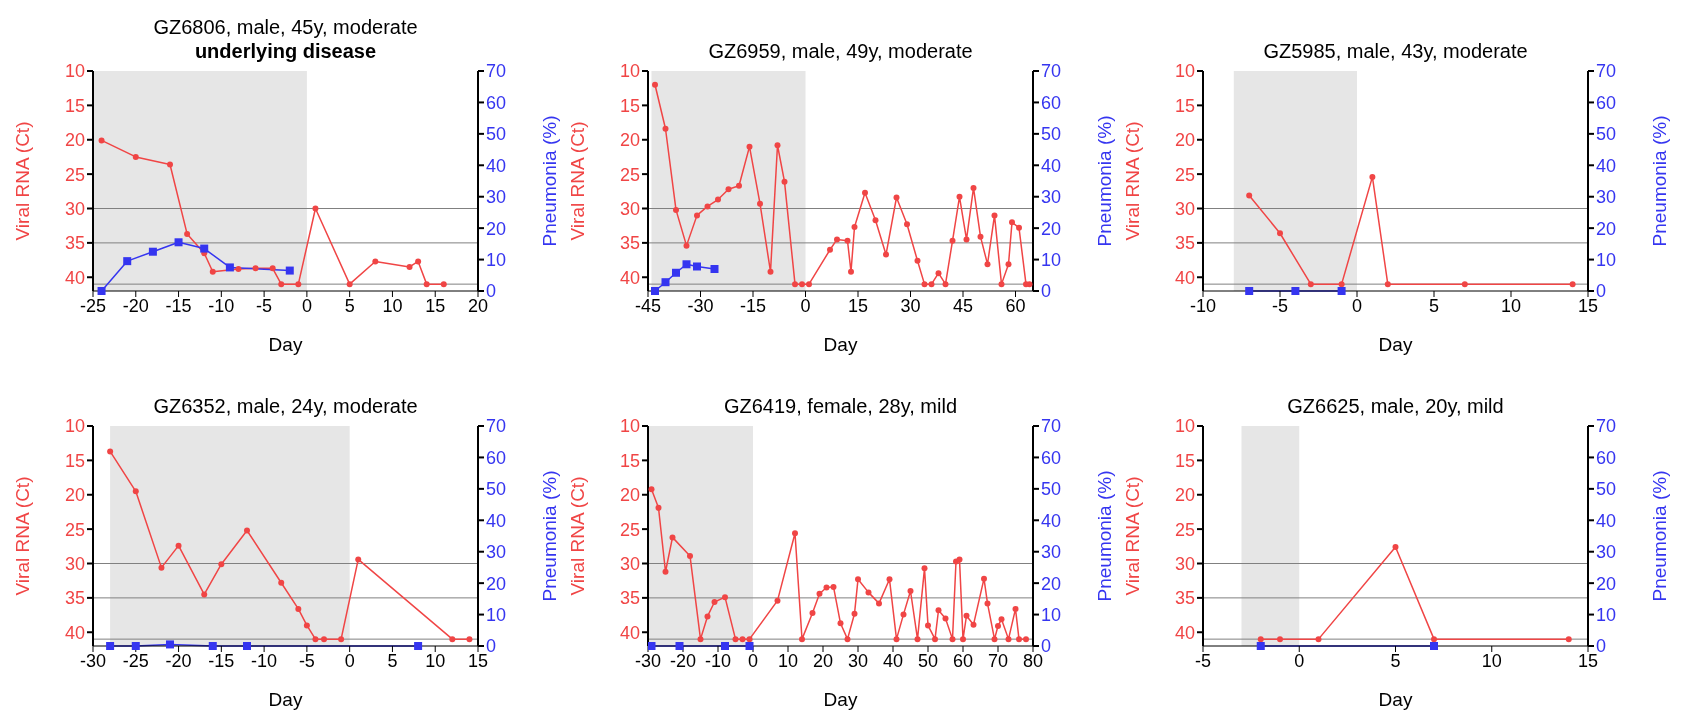 The width and height of the screenshot is (1685, 718). I want to click on chart-title: GZ6352, male, 24y, moderate, so click(285, 406).